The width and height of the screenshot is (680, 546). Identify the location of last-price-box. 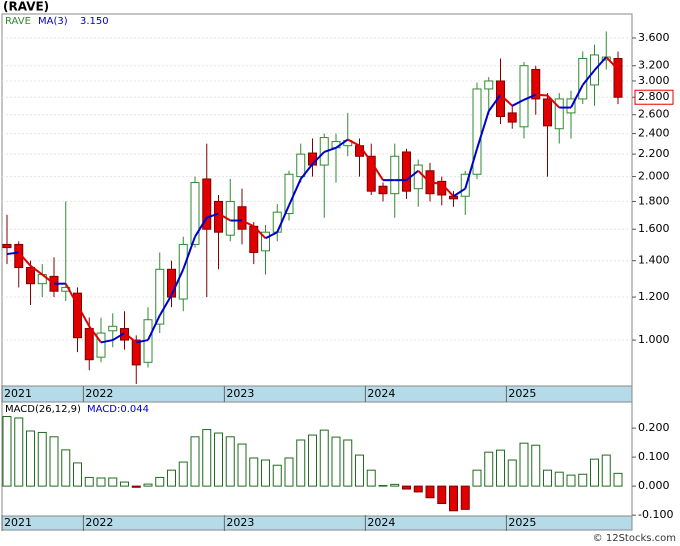
(654, 97).